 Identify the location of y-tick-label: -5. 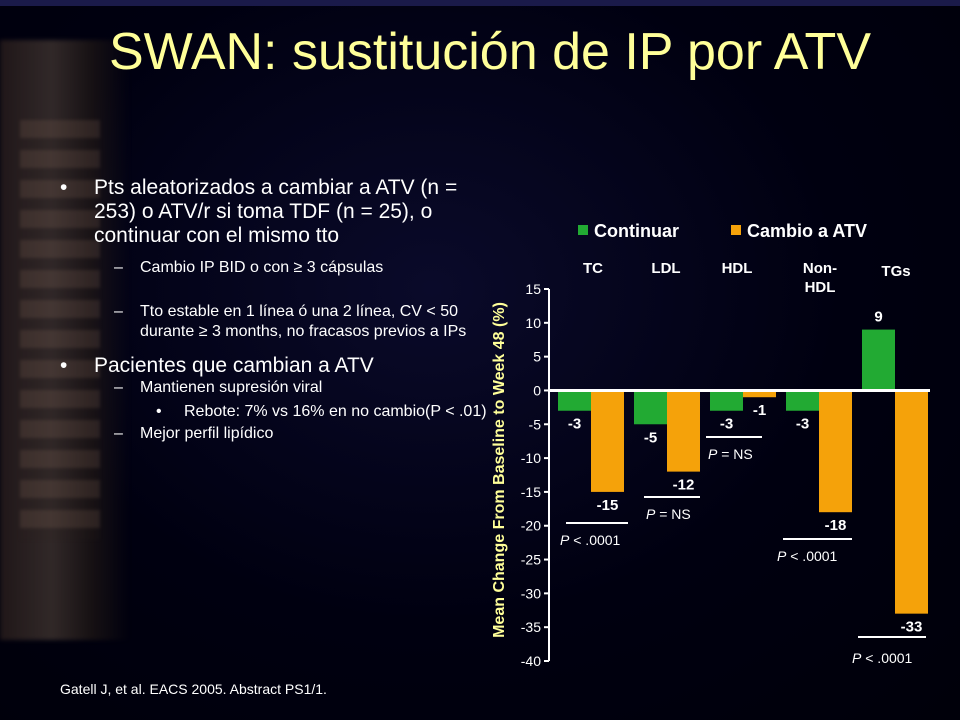
(535, 424).